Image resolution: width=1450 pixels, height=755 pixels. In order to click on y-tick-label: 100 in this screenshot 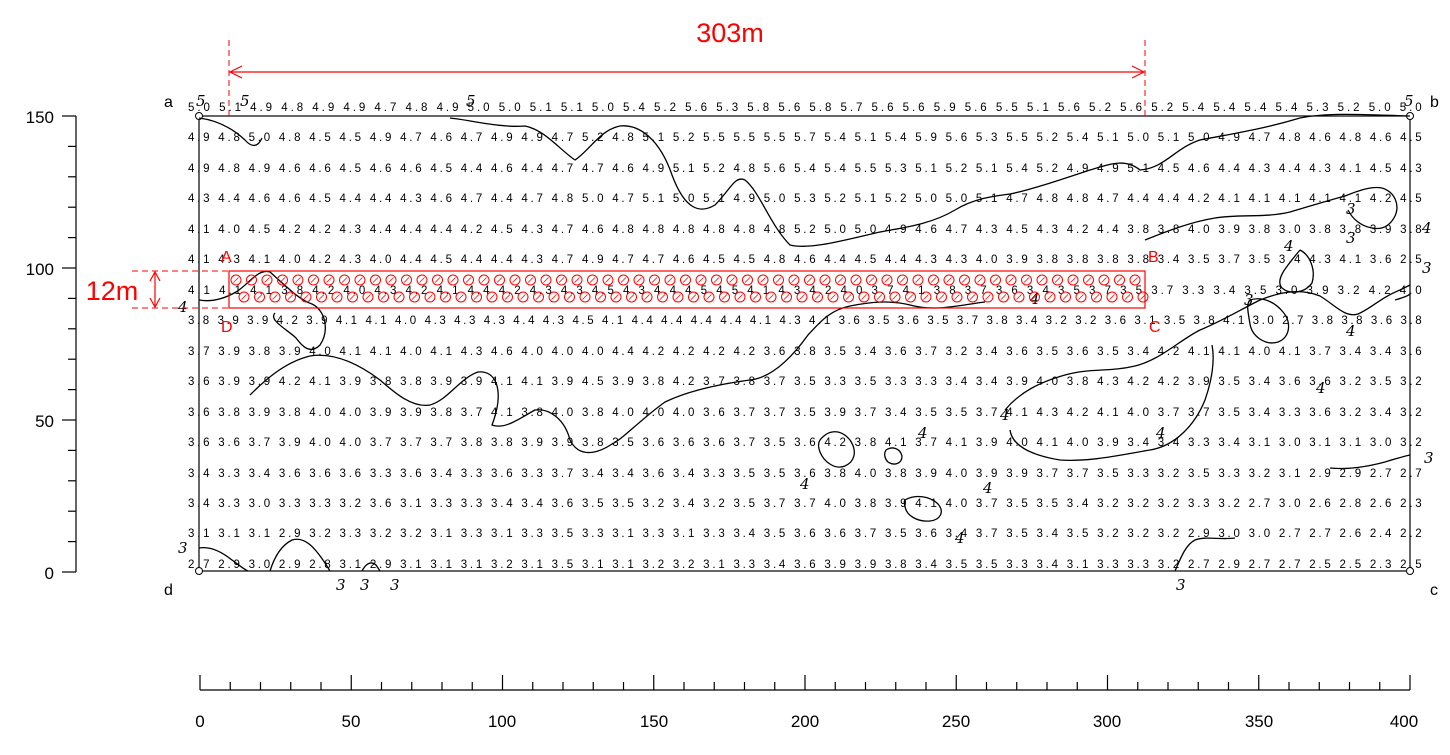, I will do `click(40, 269)`.